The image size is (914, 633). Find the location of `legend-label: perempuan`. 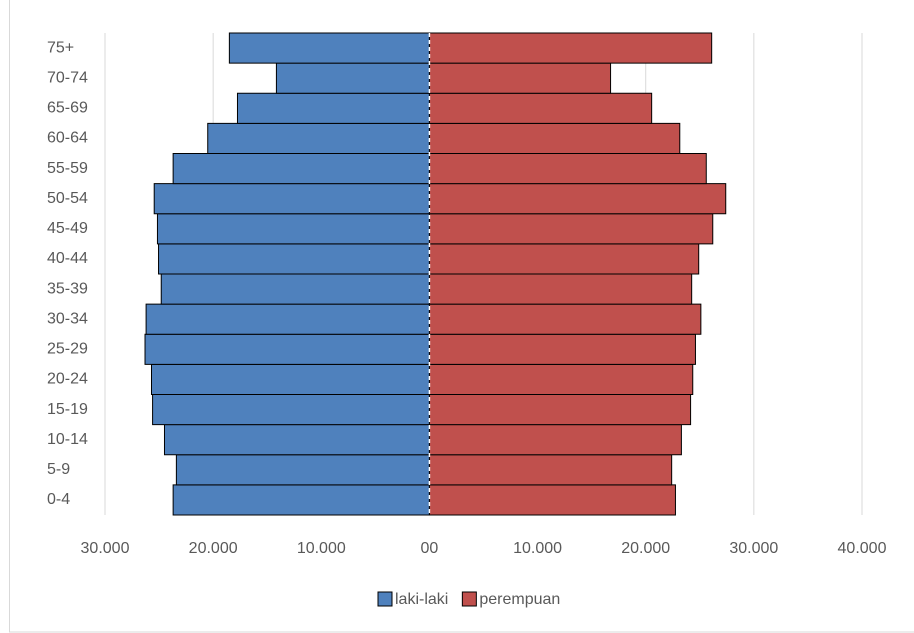

legend-label: perempuan is located at coordinates (519, 599).